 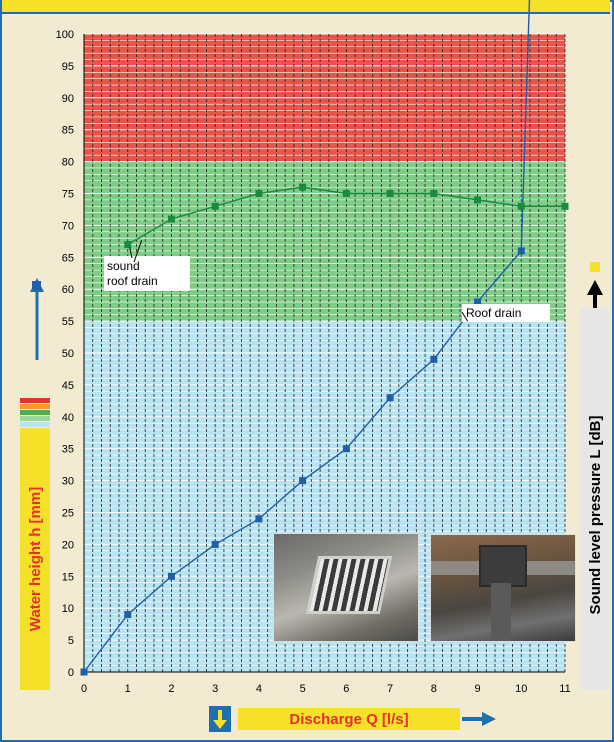 What do you see at coordinates (434, 689) in the screenshot?
I see `x-tick-label: 8` at bounding box center [434, 689].